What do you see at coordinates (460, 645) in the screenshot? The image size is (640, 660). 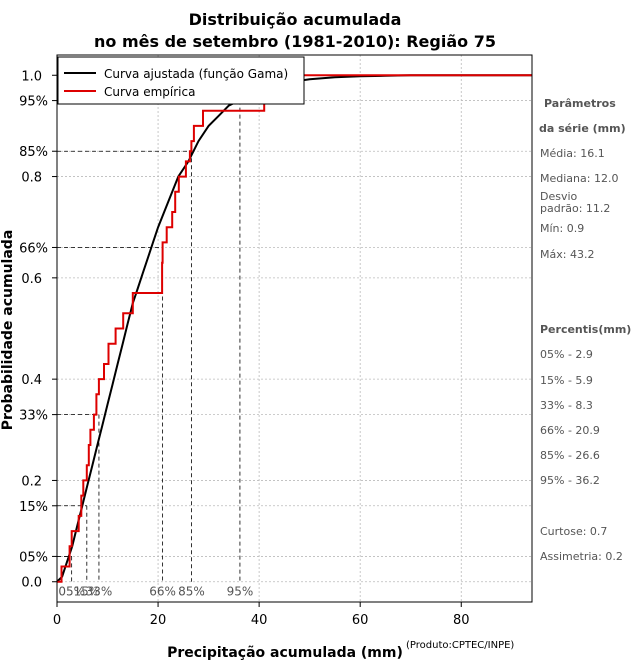 I see `credit-label: (Produto:CPTEC/INPE)` at bounding box center [460, 645].